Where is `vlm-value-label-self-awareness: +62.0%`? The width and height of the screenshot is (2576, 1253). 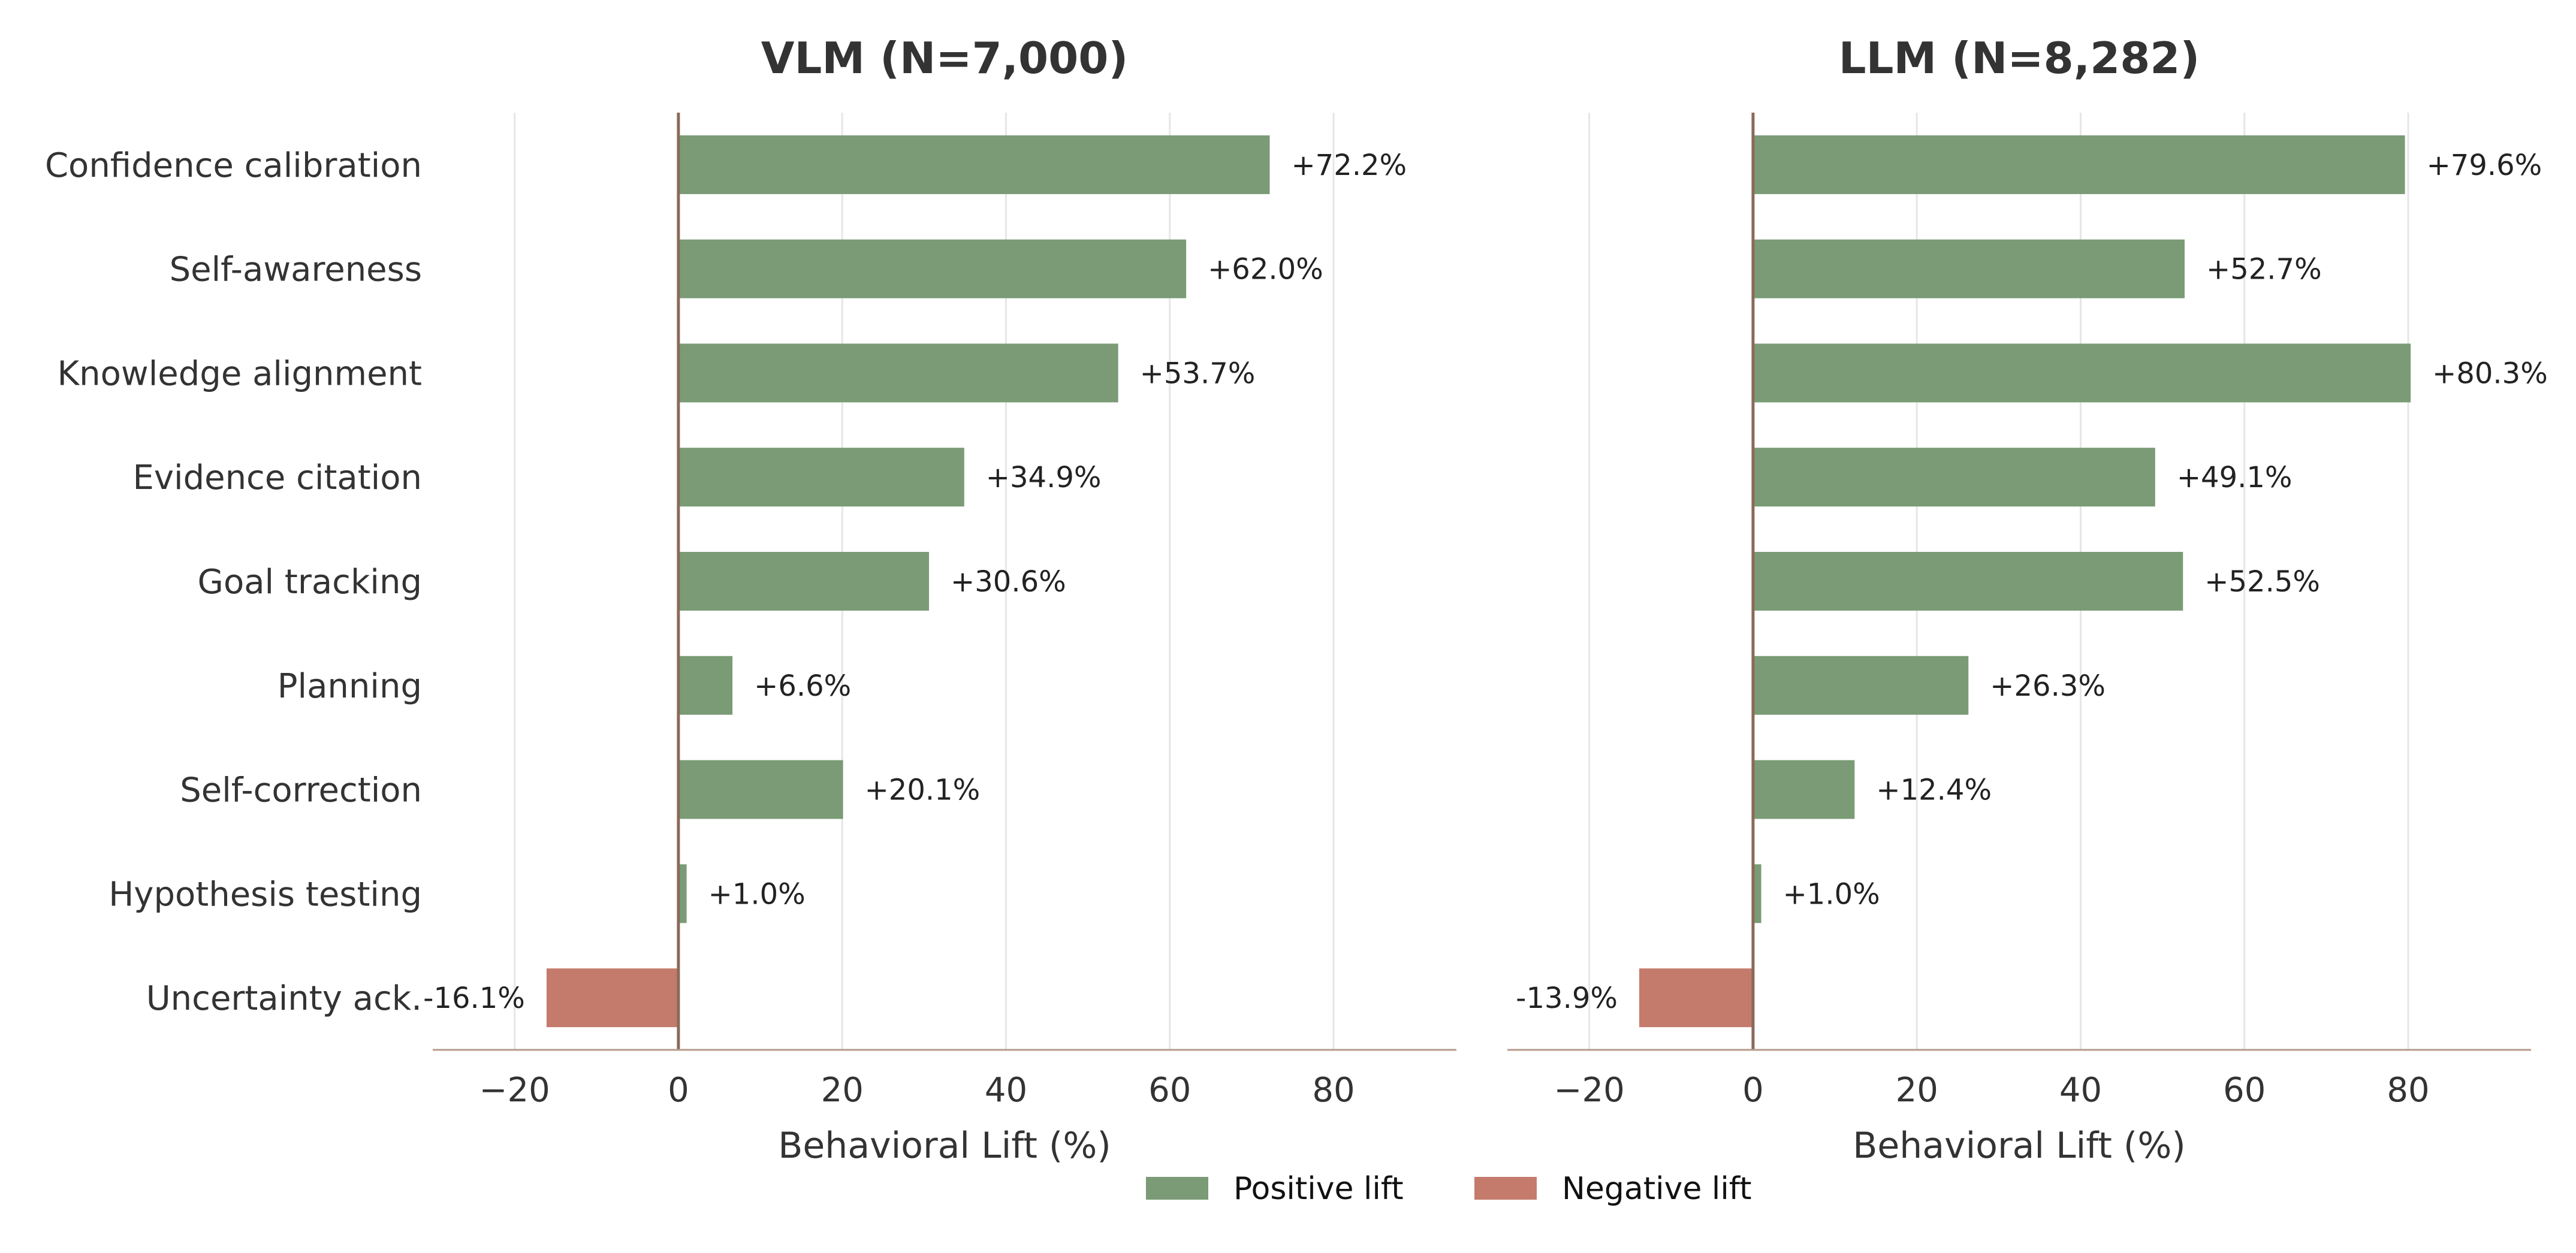
vlm-value-label-self-awareness: +62.0% is located at coordinates (1265, 269).